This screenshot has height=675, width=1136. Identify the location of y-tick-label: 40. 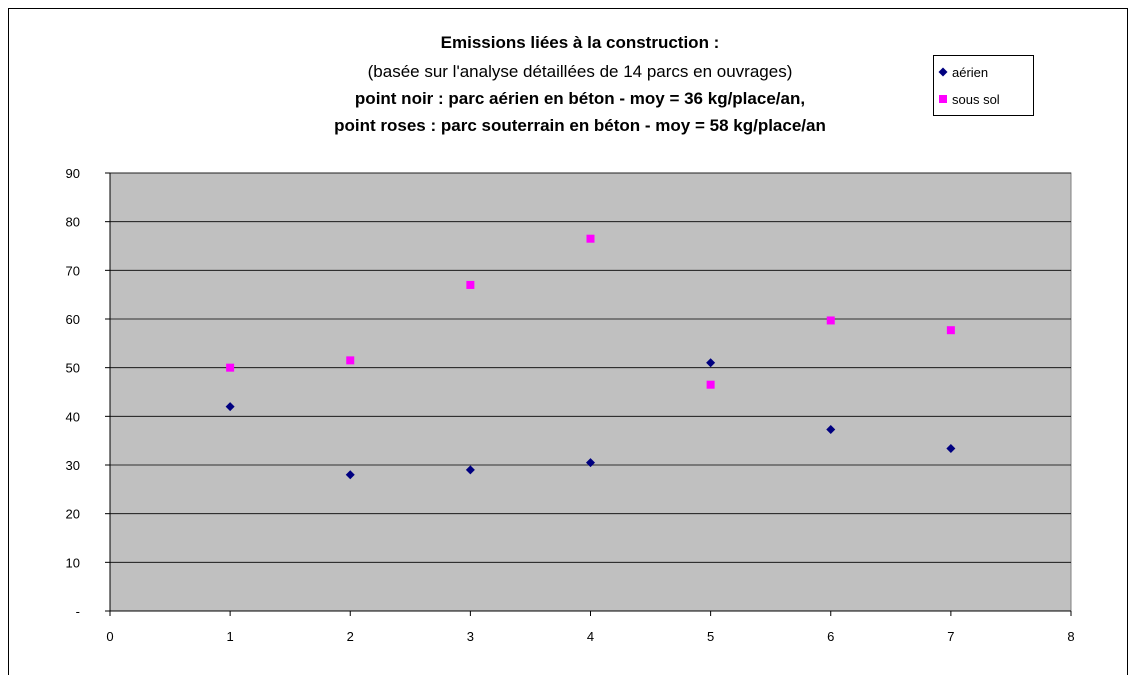
(73, 416).